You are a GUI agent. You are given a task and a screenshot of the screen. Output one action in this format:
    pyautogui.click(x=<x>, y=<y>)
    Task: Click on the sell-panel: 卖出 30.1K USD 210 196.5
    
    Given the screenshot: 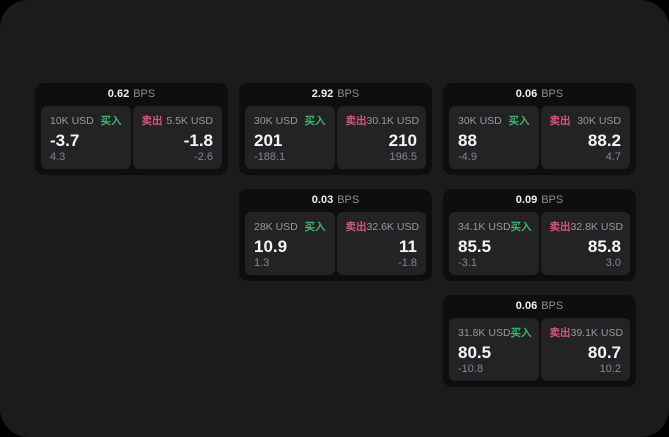 What is the action you would take?
    pyautogui.click(x=381, y=137)
    